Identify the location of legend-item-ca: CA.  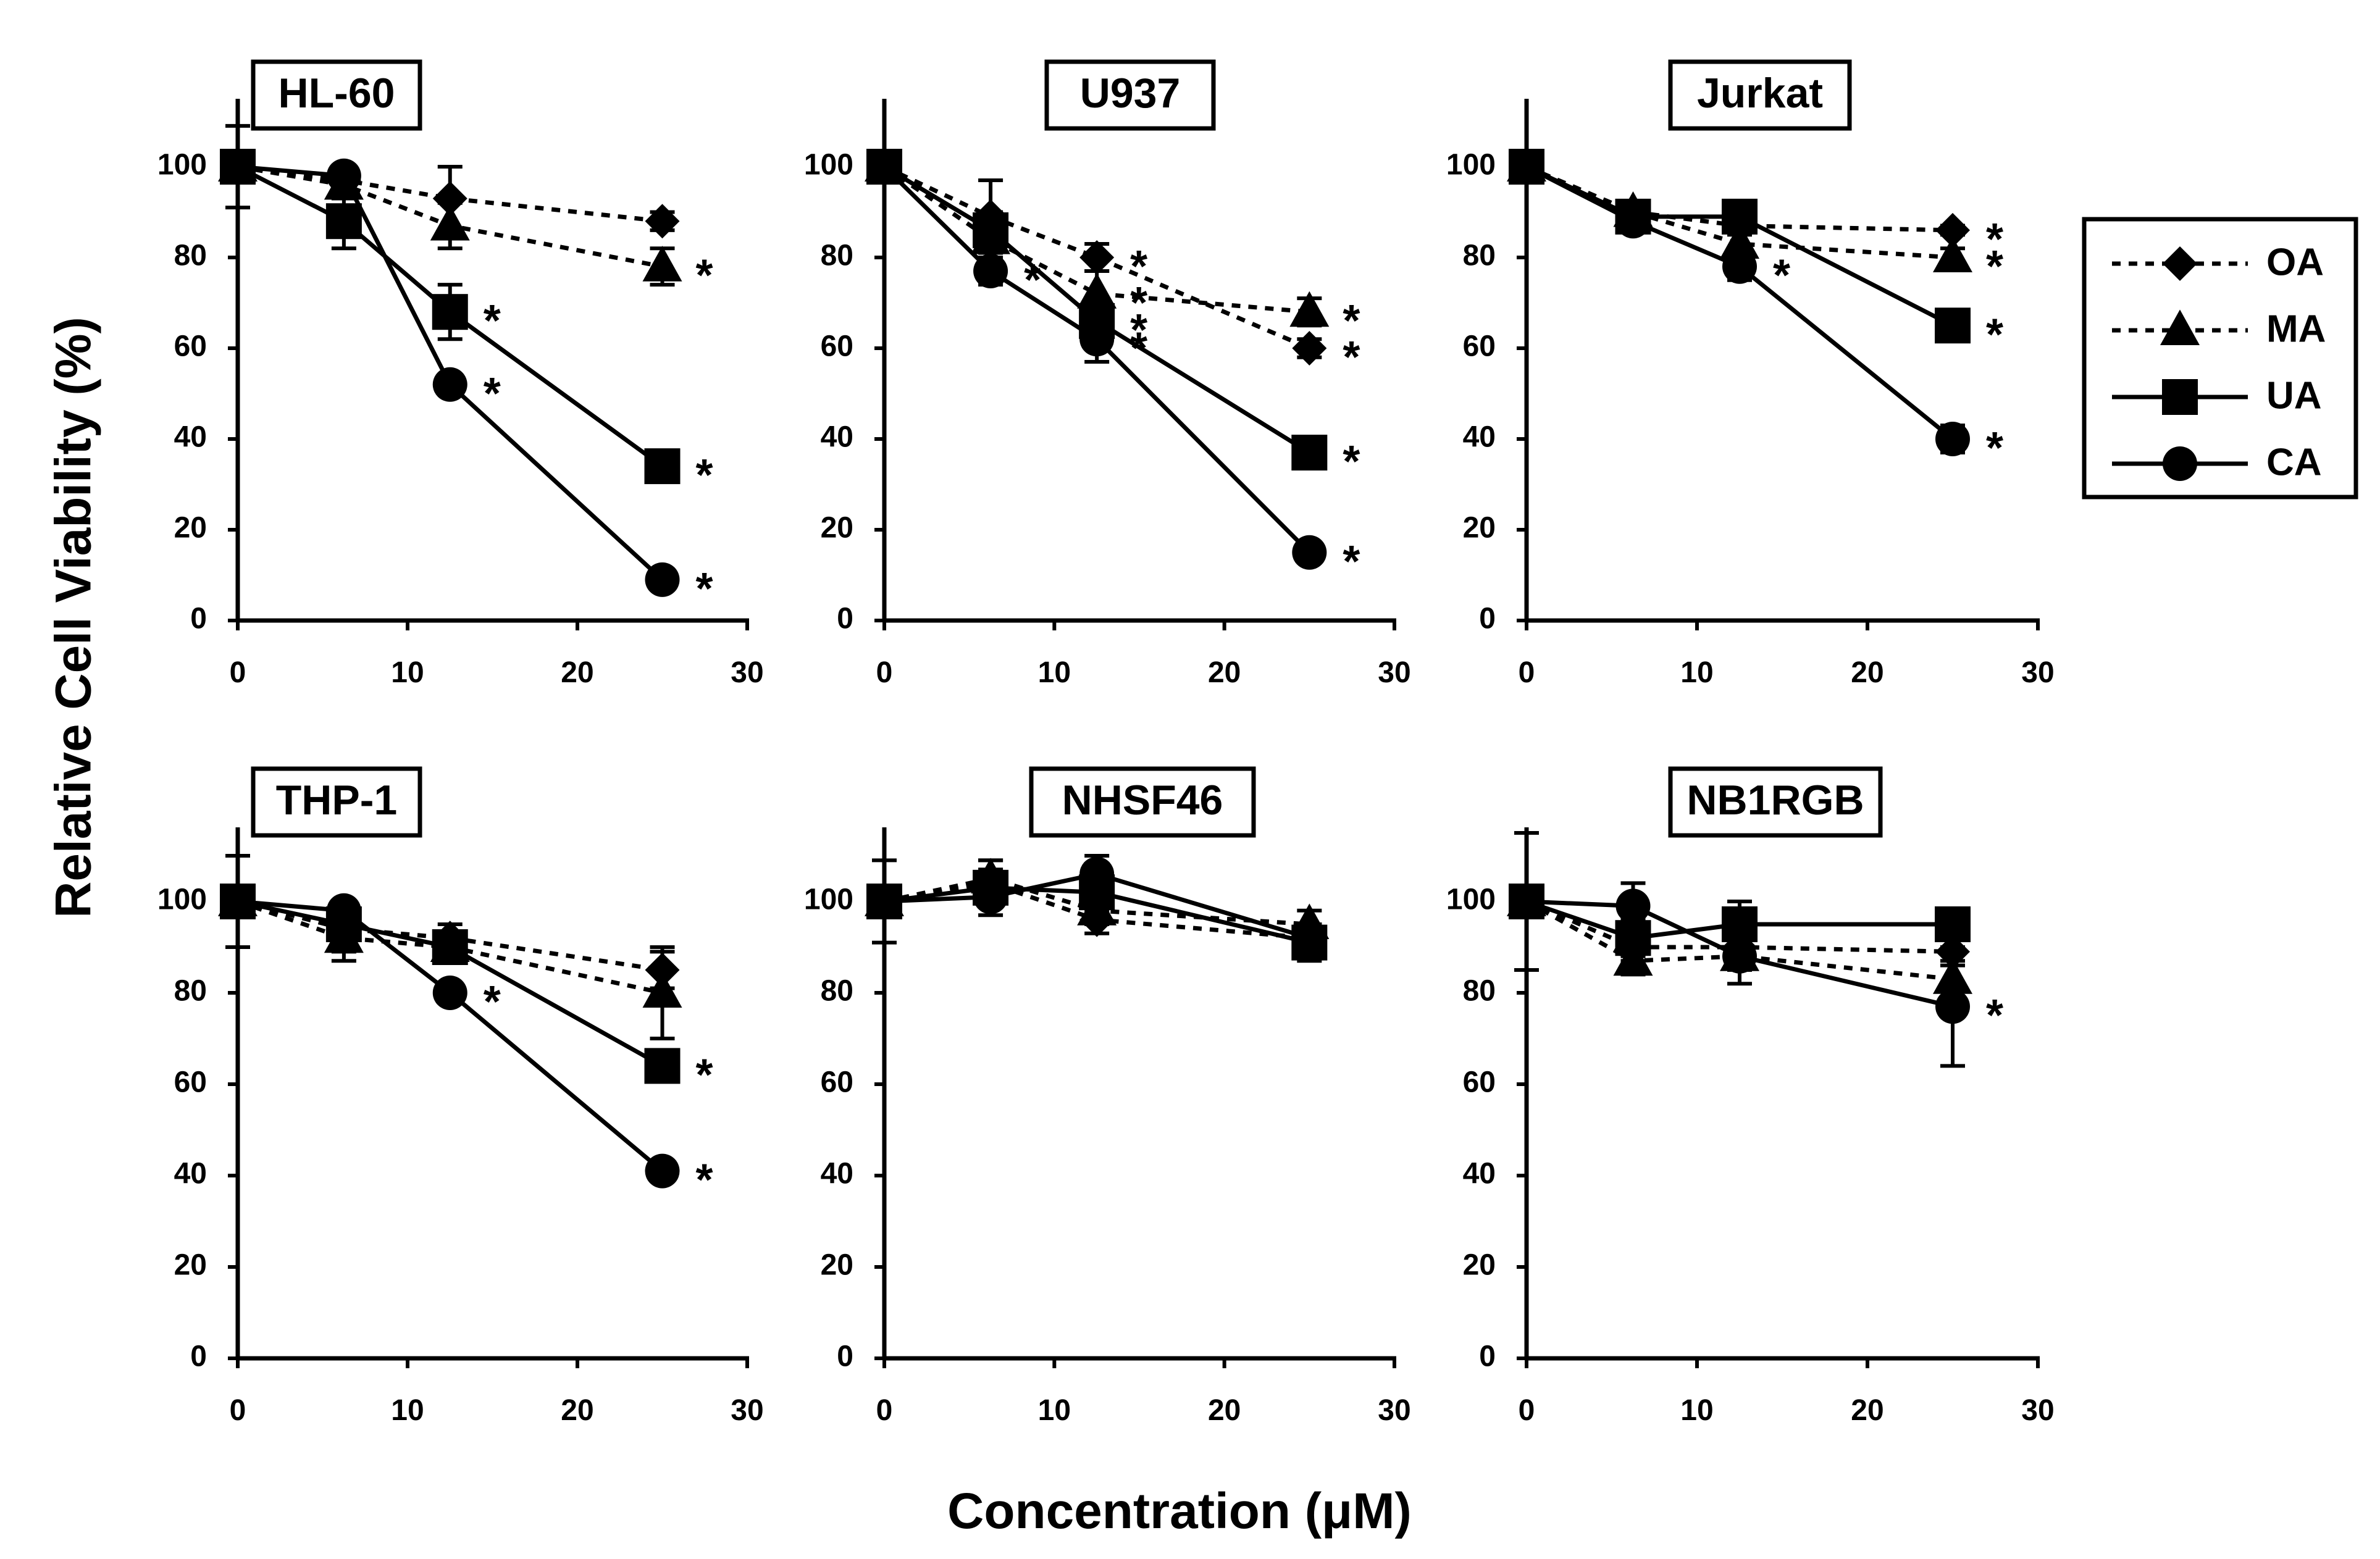
(2217, 462).